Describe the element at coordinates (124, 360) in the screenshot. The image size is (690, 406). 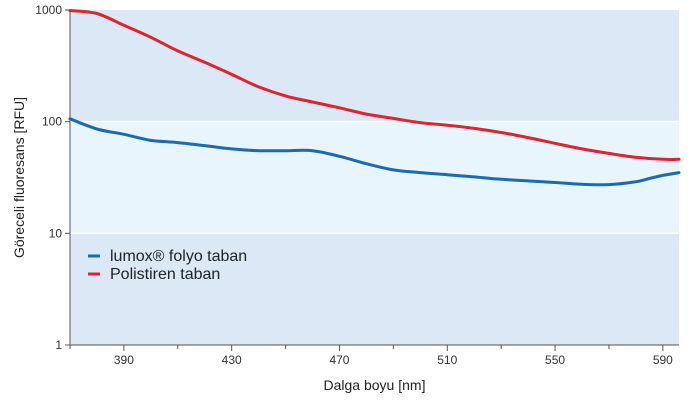
I see `x-tick-label: 390` at that location.